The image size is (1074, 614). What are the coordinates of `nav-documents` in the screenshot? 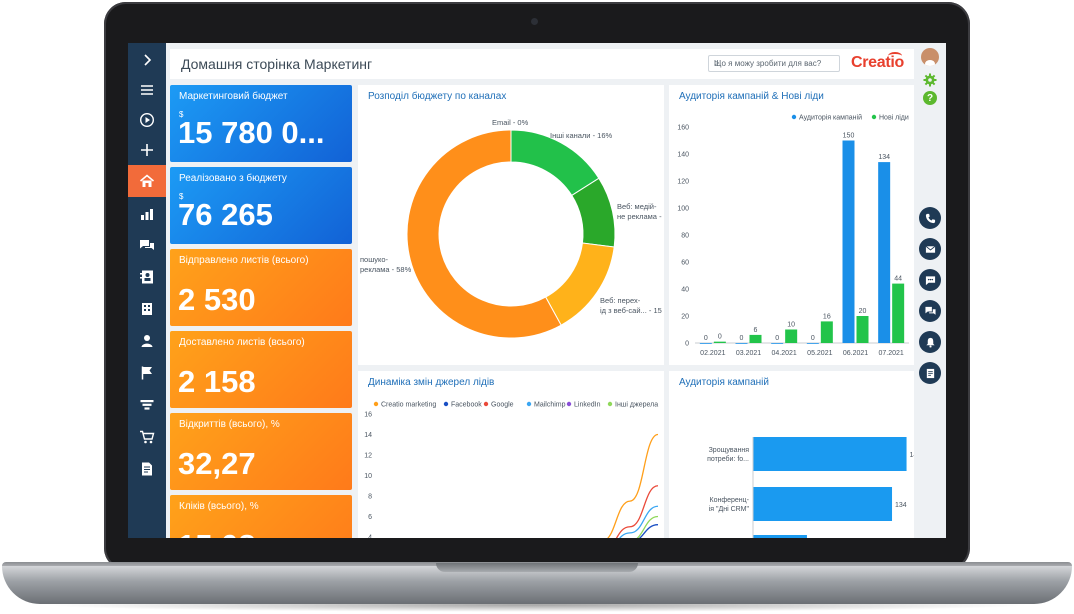 It's located at (147, 469).